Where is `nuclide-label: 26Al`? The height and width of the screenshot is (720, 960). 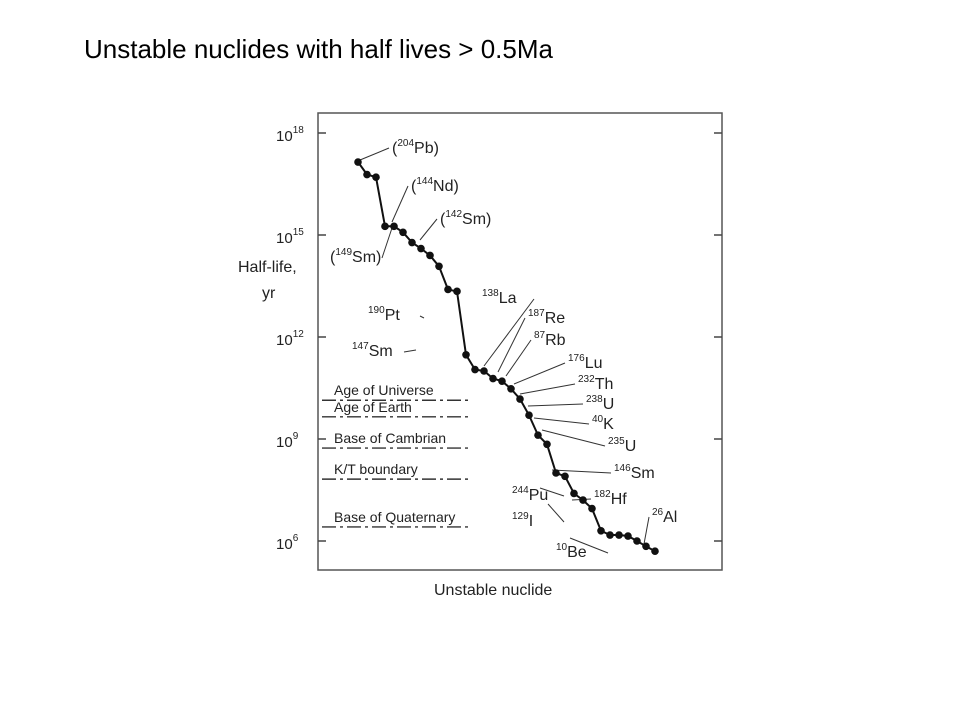
nuclide-label: 26Al is located at coordinates (664, 516).